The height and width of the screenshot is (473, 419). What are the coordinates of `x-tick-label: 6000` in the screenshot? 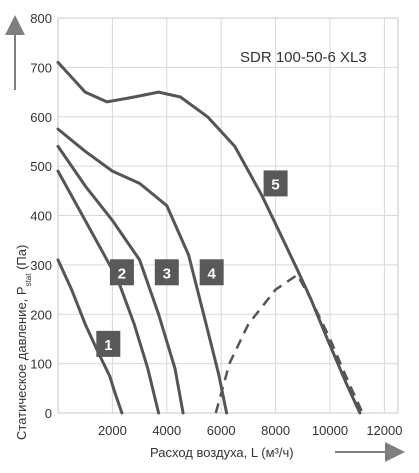 It's located at (221, 430).